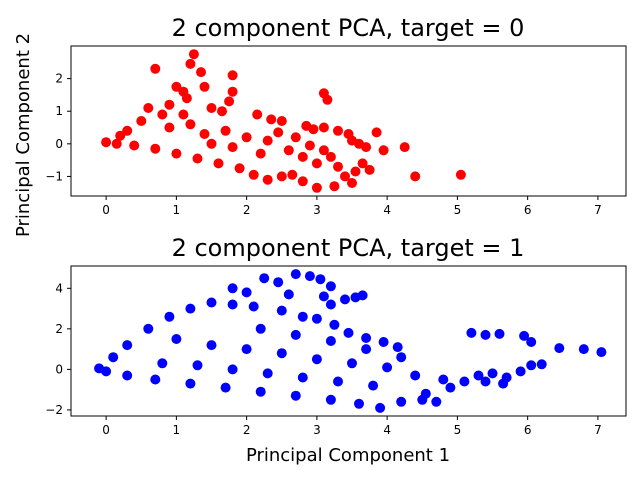  What do you see at coordinates (348, 455) in the screenshot?
I see `figure-xlabel: Principal Component 1` at bounding box center [348, 455].